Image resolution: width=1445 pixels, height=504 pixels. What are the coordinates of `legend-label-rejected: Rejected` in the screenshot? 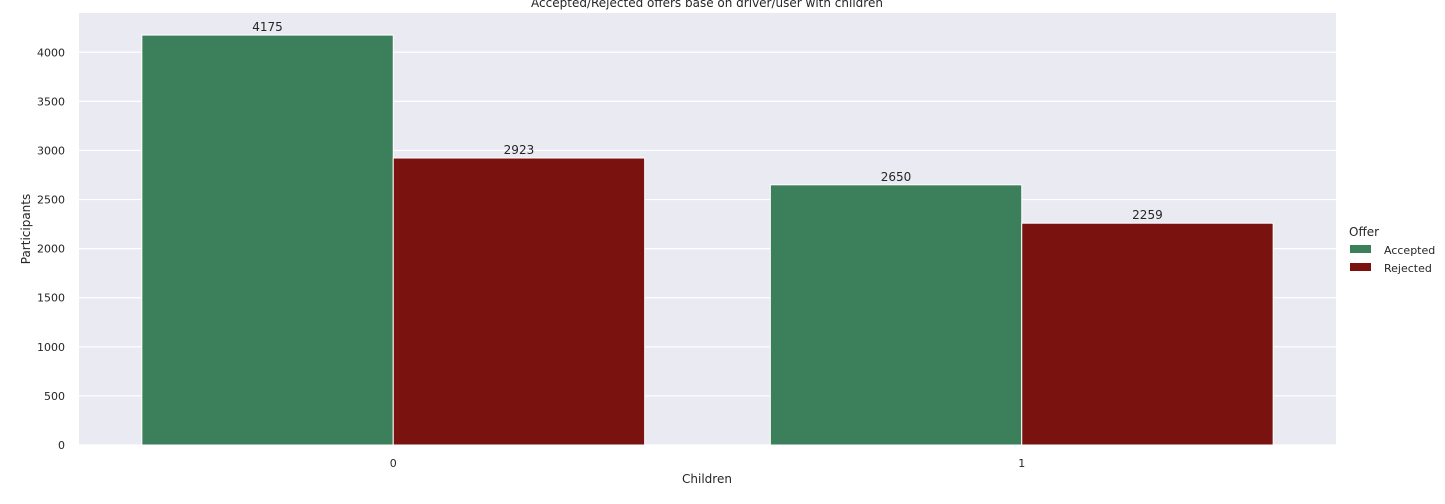 It's located at (1408, 268).